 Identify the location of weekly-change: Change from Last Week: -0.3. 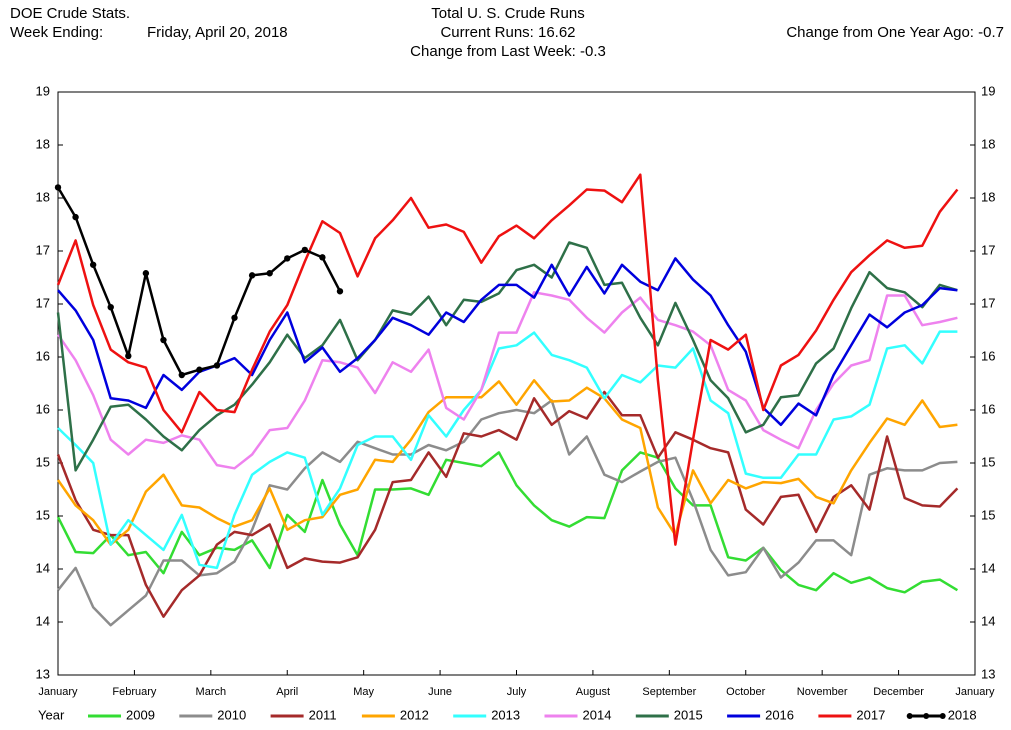
(508, 51).